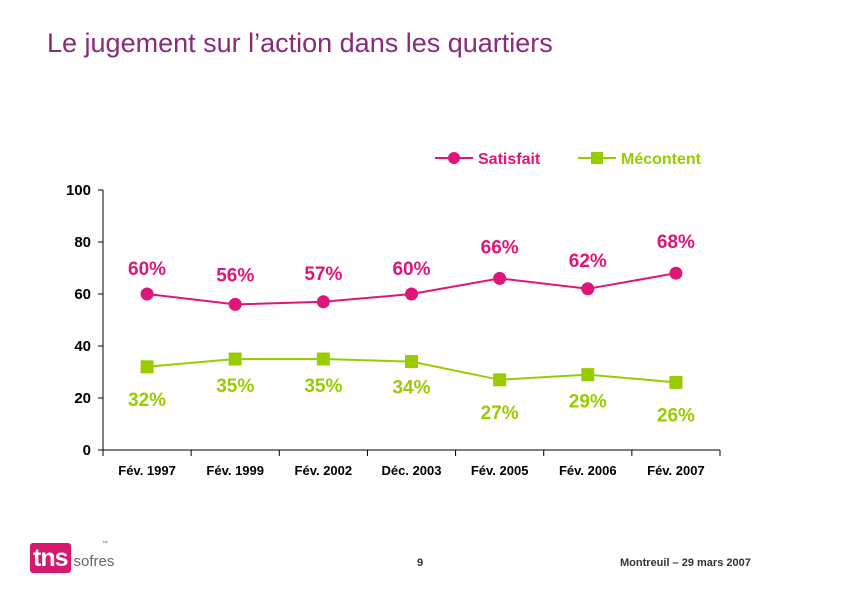  Describe the element at coordinates (82, 242) in the screenshot. I see `y-tick-label: 80` at that location.